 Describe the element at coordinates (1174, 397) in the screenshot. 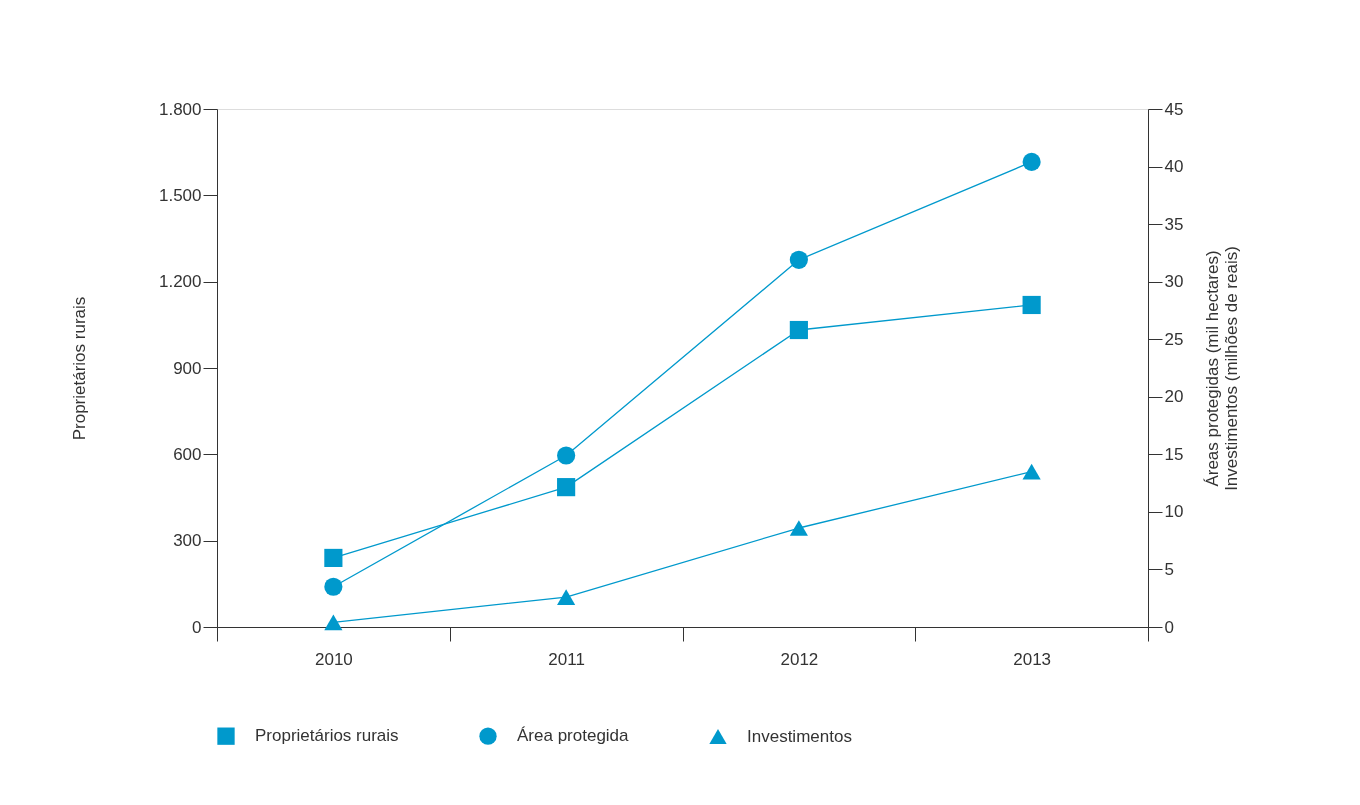

I see `y2-tick-label: 20` at that location.